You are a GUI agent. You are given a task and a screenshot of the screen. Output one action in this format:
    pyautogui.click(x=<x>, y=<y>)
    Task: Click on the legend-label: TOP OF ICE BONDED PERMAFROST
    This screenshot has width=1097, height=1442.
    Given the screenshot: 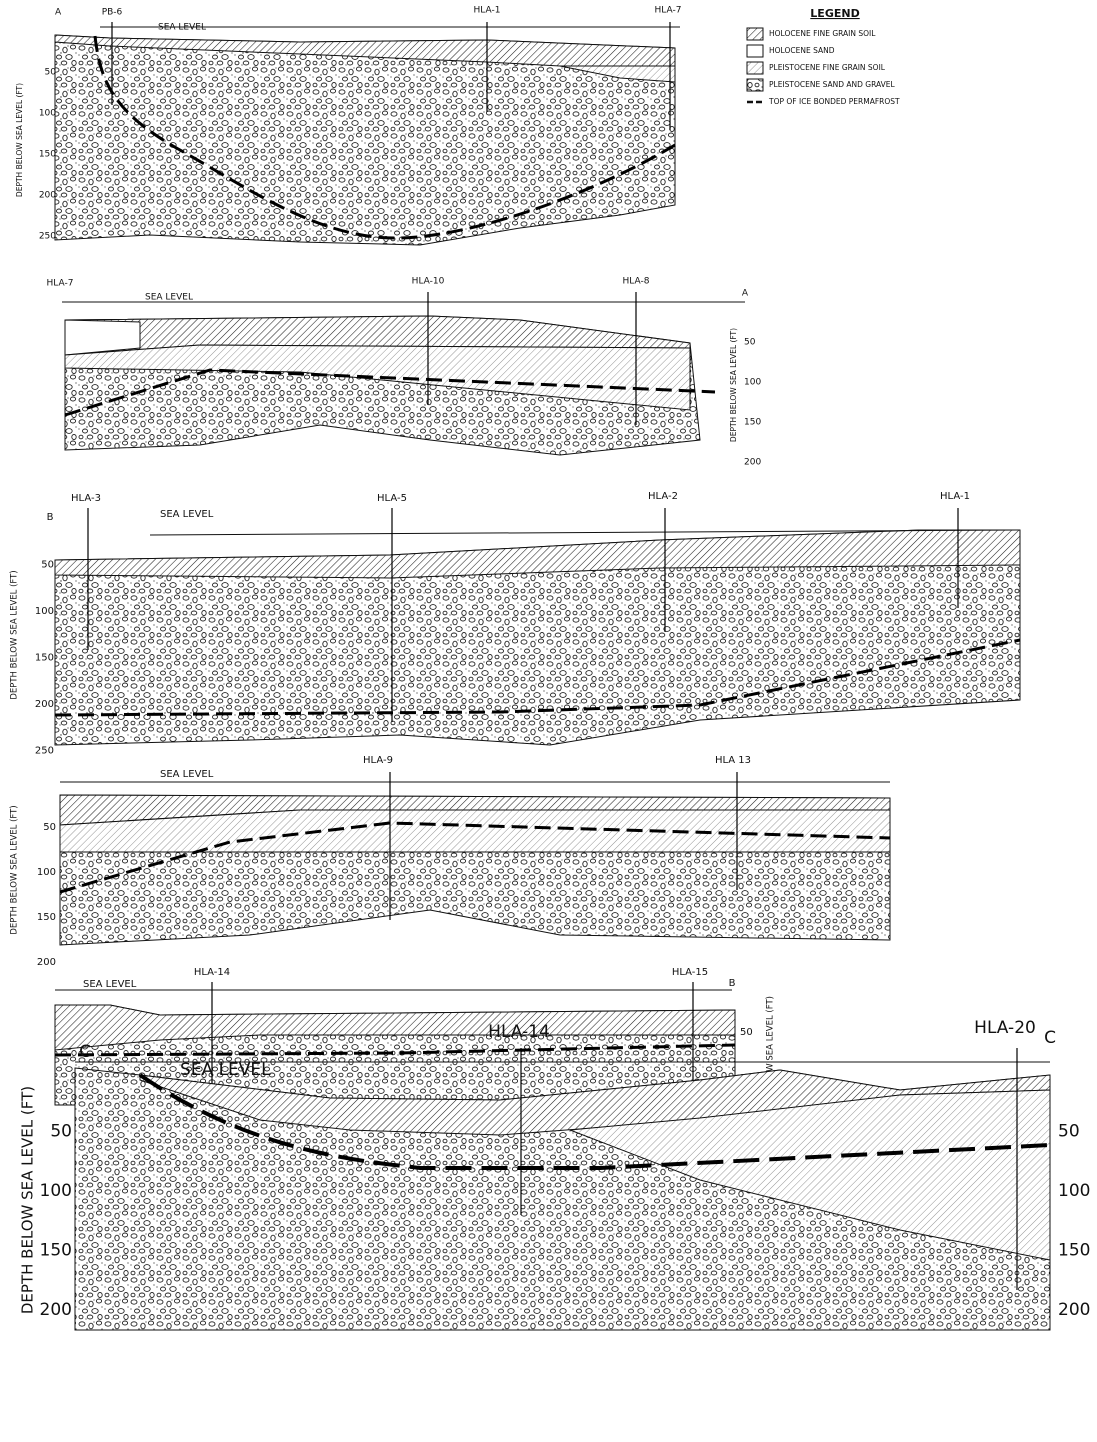 What is the action you would take?
    pyautogui.click(x=834, y=101)
    